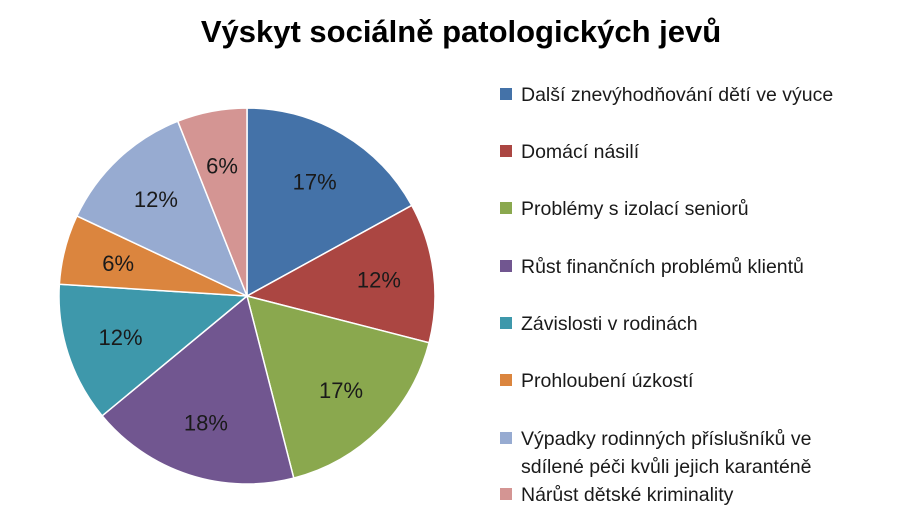  I want to click on slice-data-label-1: 17%, so click(315, 182).